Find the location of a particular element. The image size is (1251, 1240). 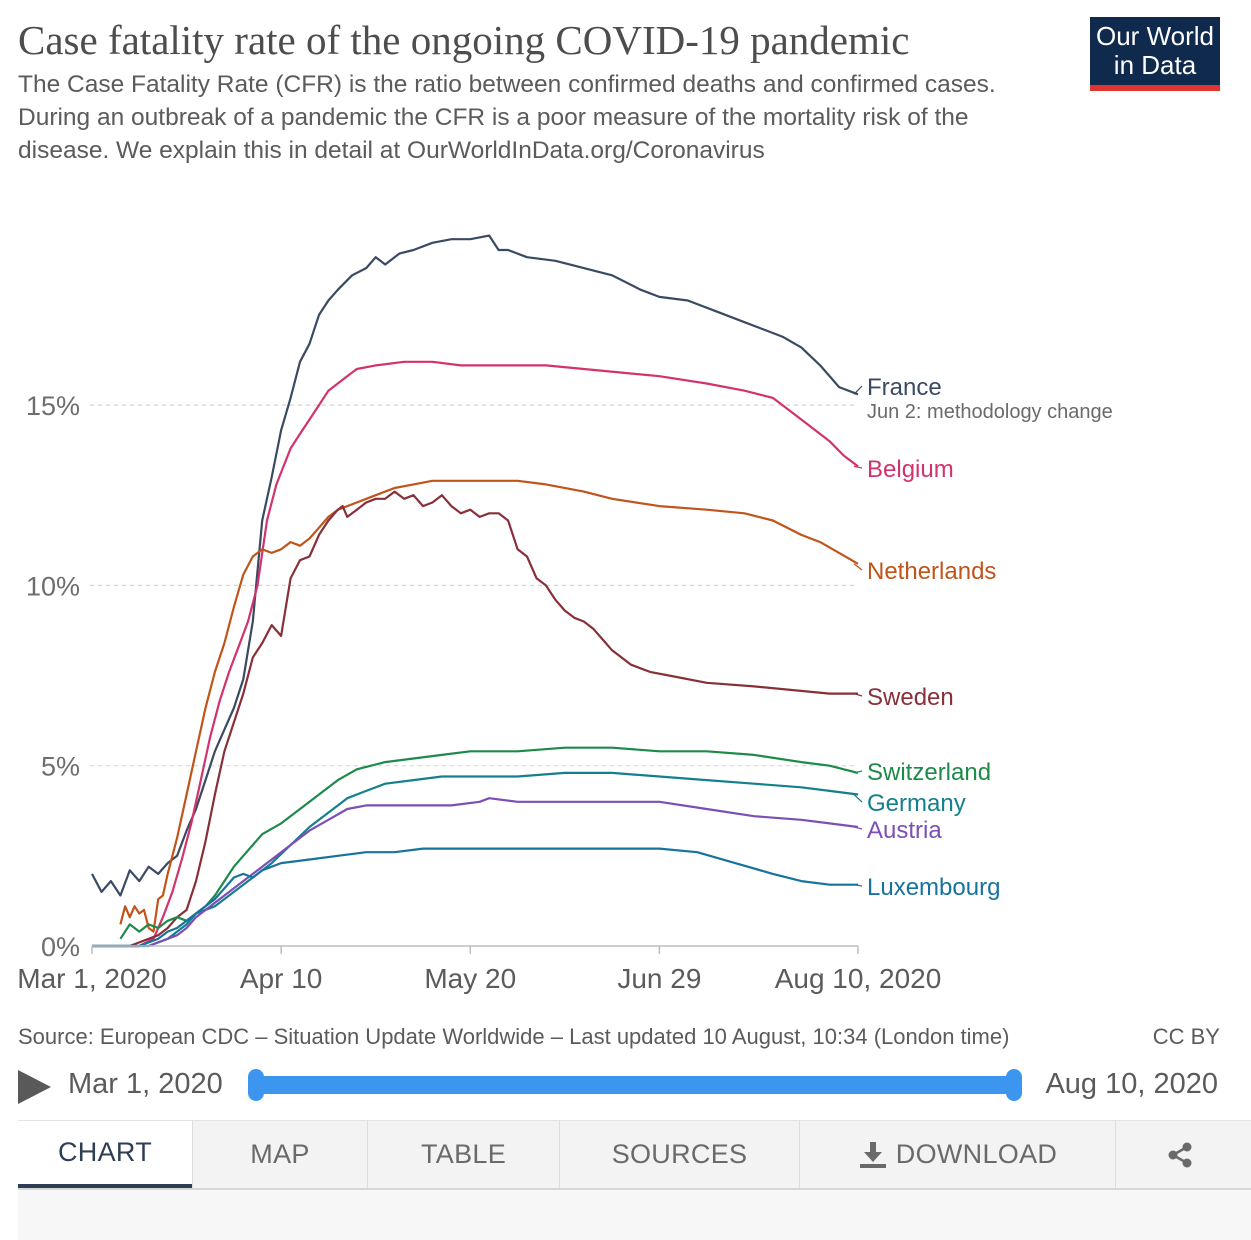

logo-line-1: Our World is located at coordinates (1155, 36).